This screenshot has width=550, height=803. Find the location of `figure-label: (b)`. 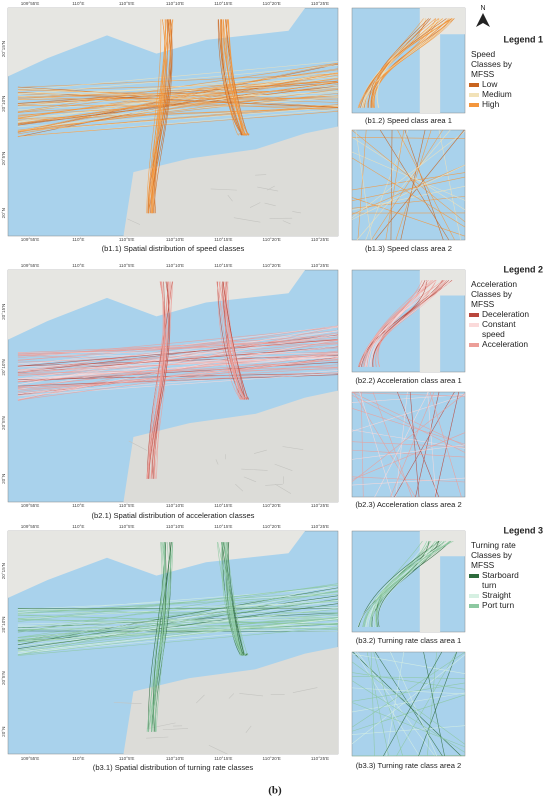

figure-label: (b) is located at coordinates (275, 791).